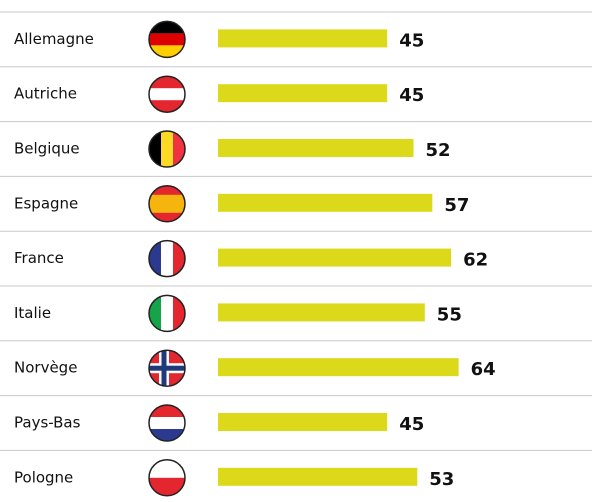 The height and width of the screenshot is (502, 592). Describe the element at coordinates (449, 314) in the screenshot. I see `value-label: 55` at that location.